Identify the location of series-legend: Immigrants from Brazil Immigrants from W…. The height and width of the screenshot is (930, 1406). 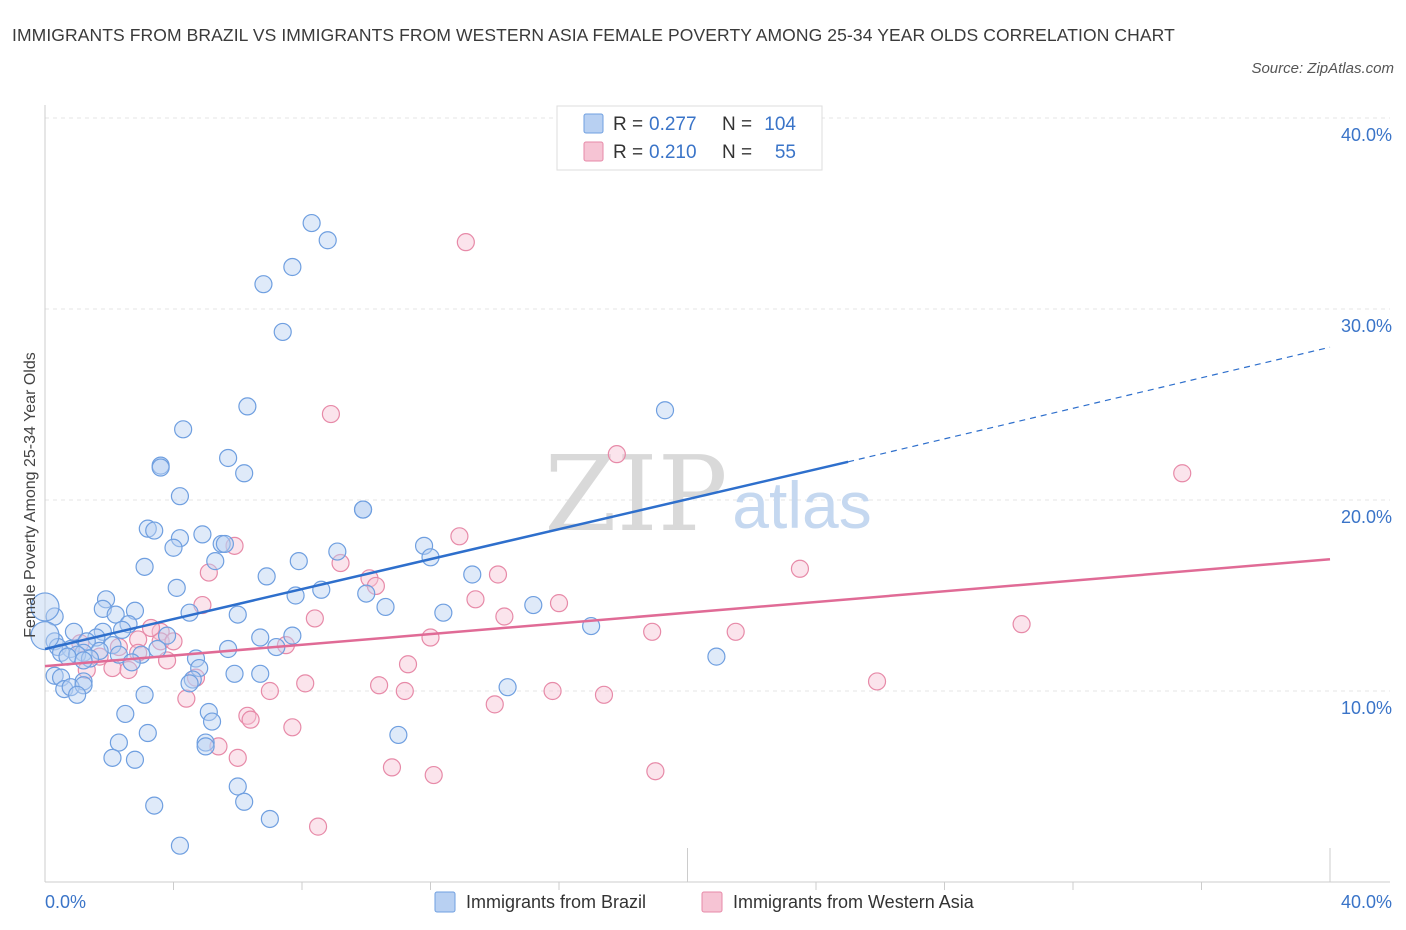
(704, 902).